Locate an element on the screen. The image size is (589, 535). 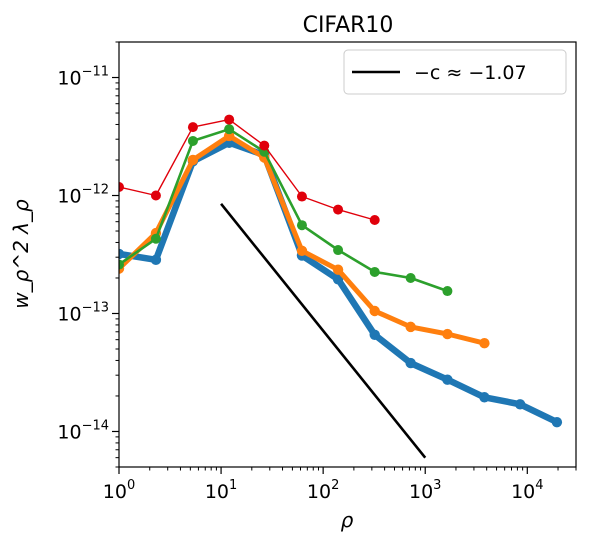
x-tick-label: 10⁰ is located at coordinates (119, 490).